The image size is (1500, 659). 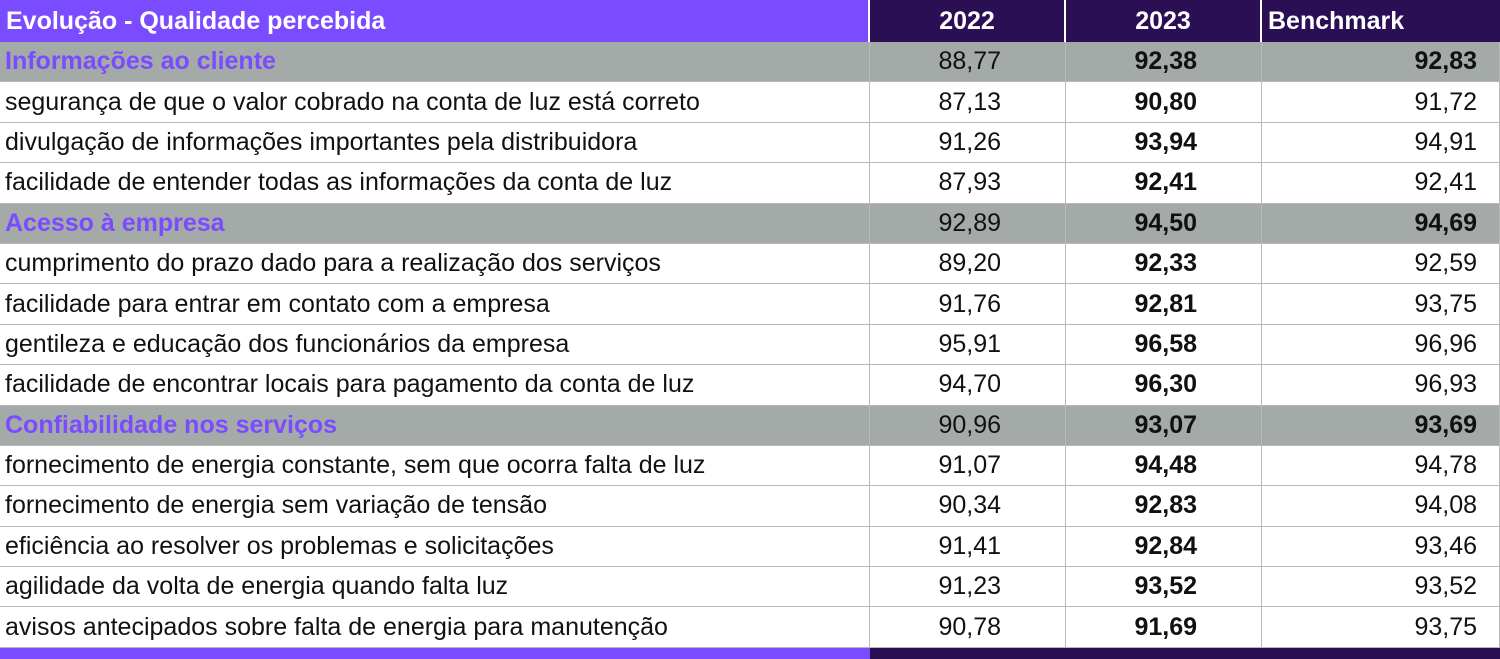 What do you see at coordinates (1164, 21) in the screenshot?
I see `column-header-2023: 2023` at bounding box center [1164, 21].